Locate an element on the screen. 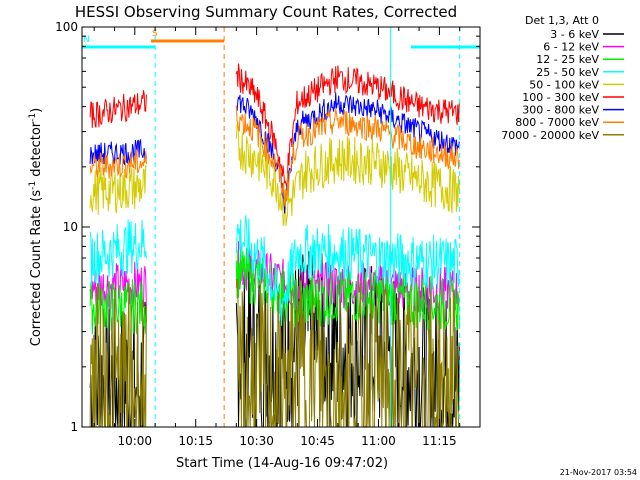  legend-label: 7000 - 20000 keV is located at coordinates (550, 135).